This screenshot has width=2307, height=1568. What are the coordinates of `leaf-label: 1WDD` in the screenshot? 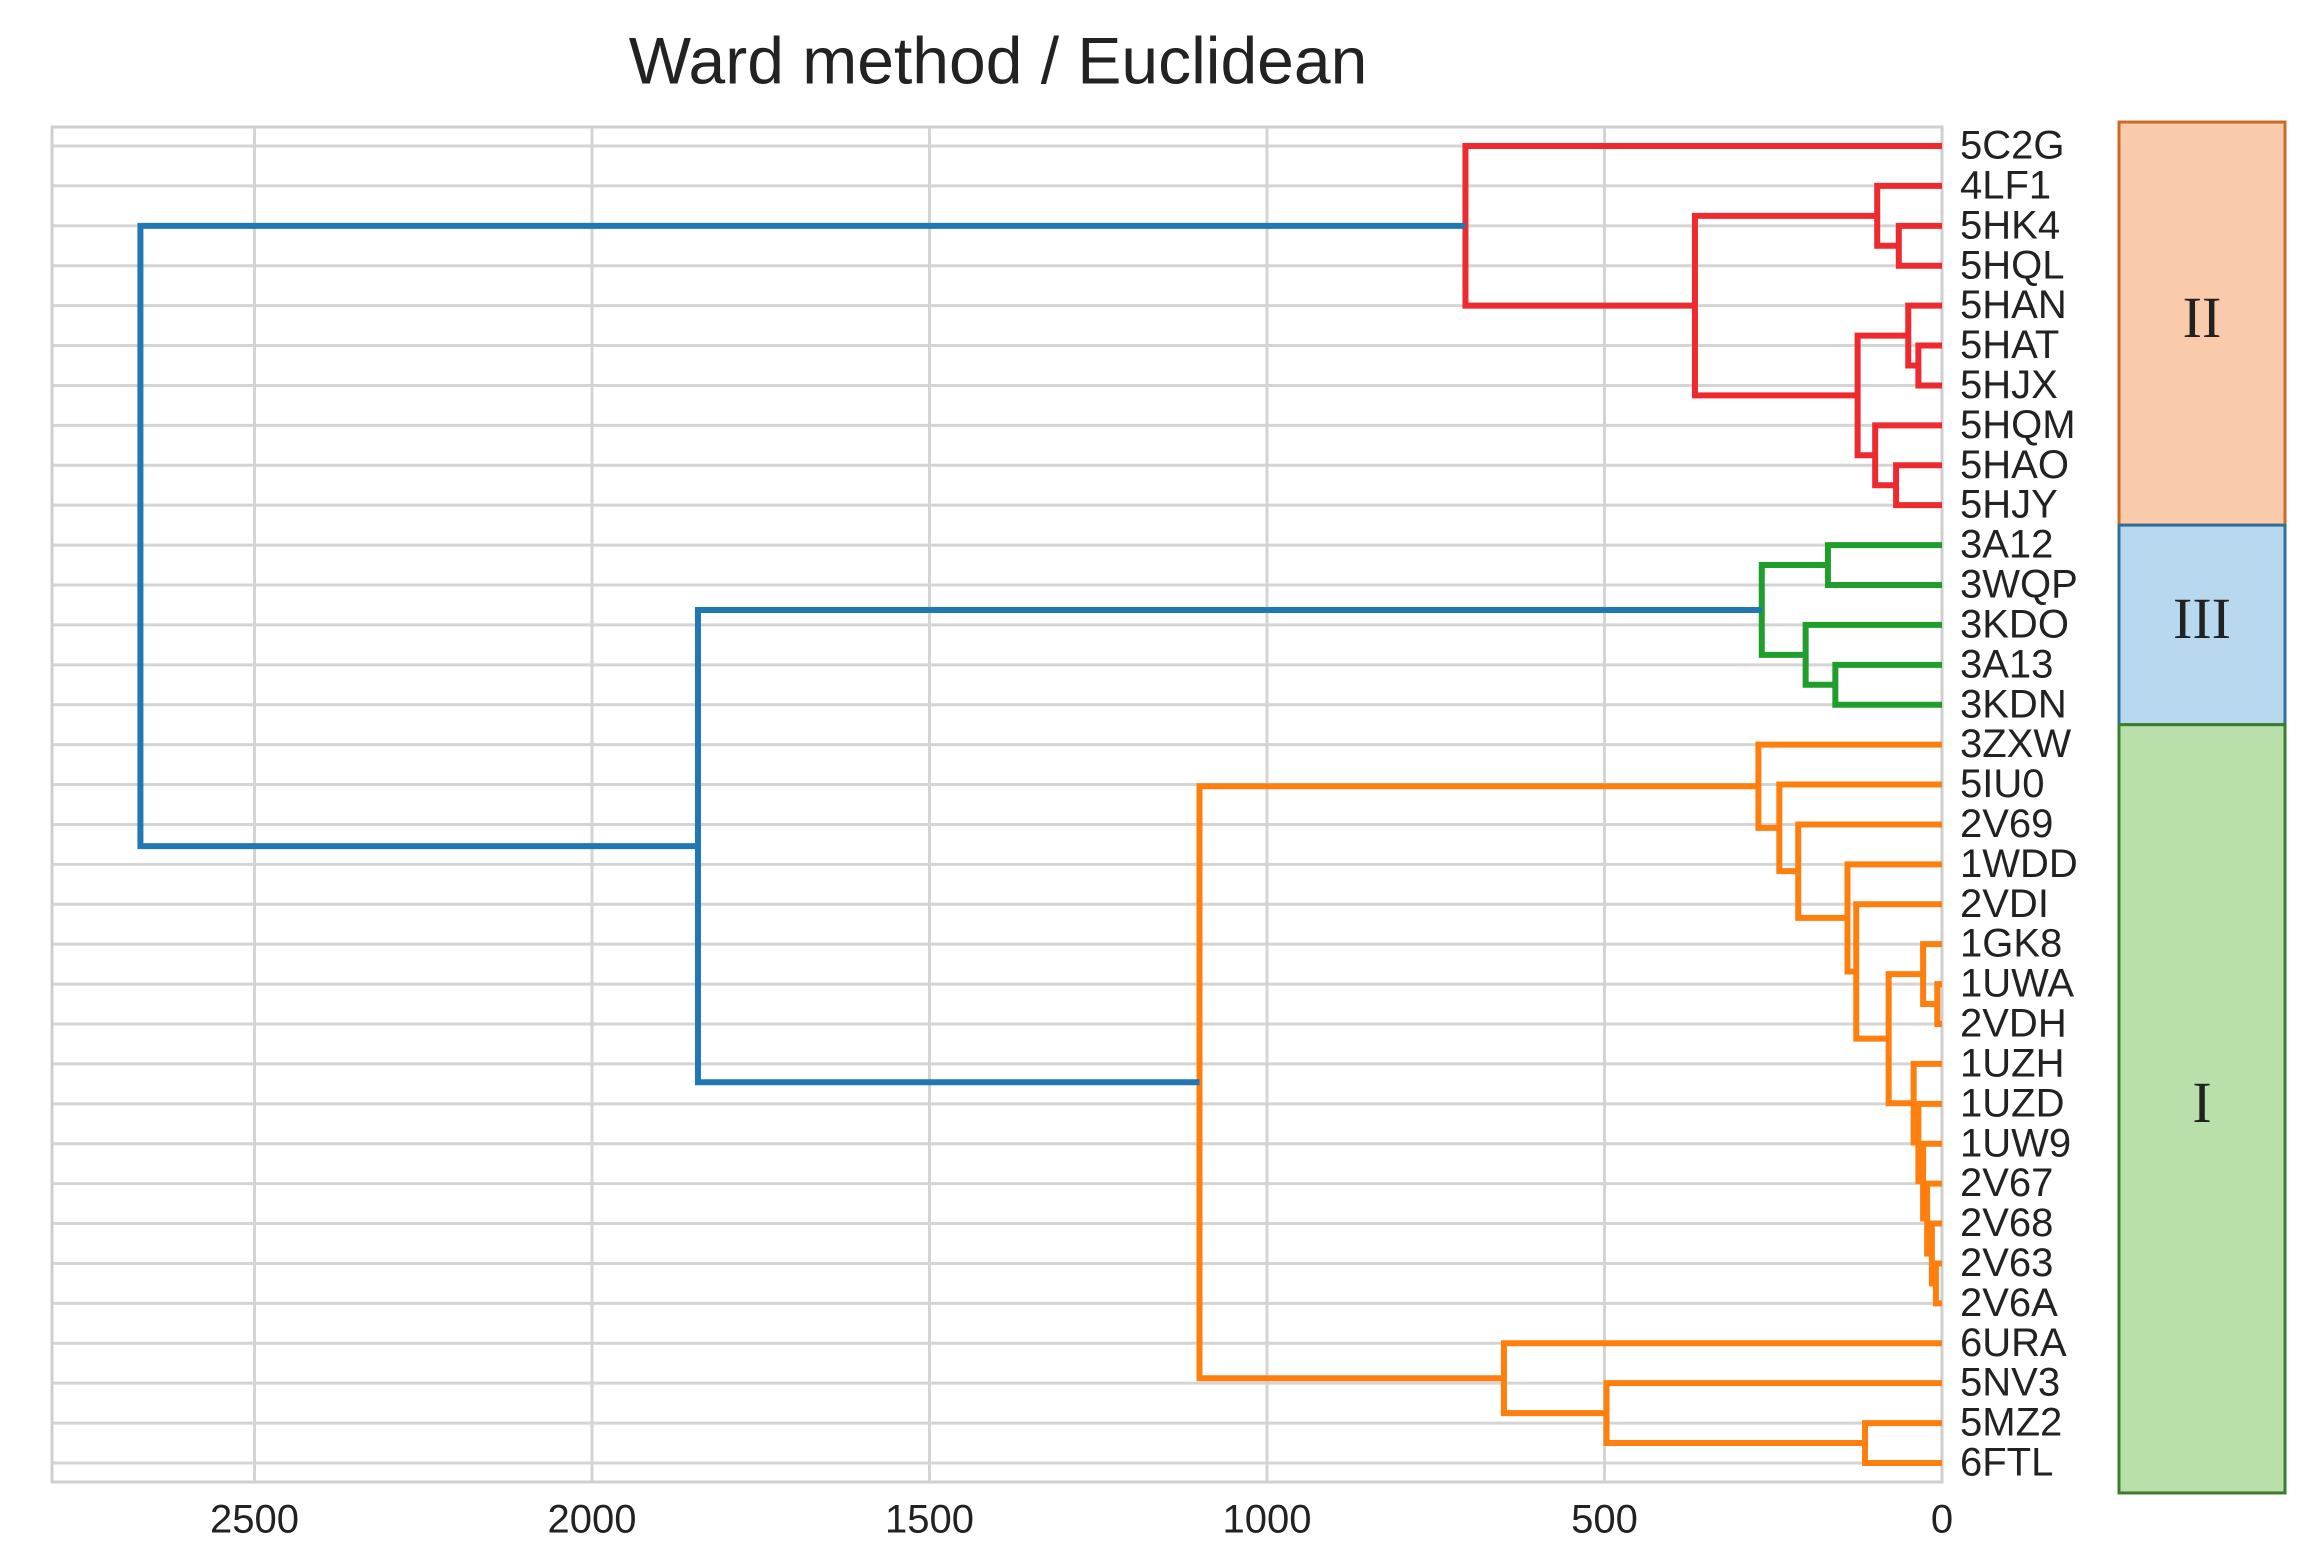 It's located at (2019, 864).